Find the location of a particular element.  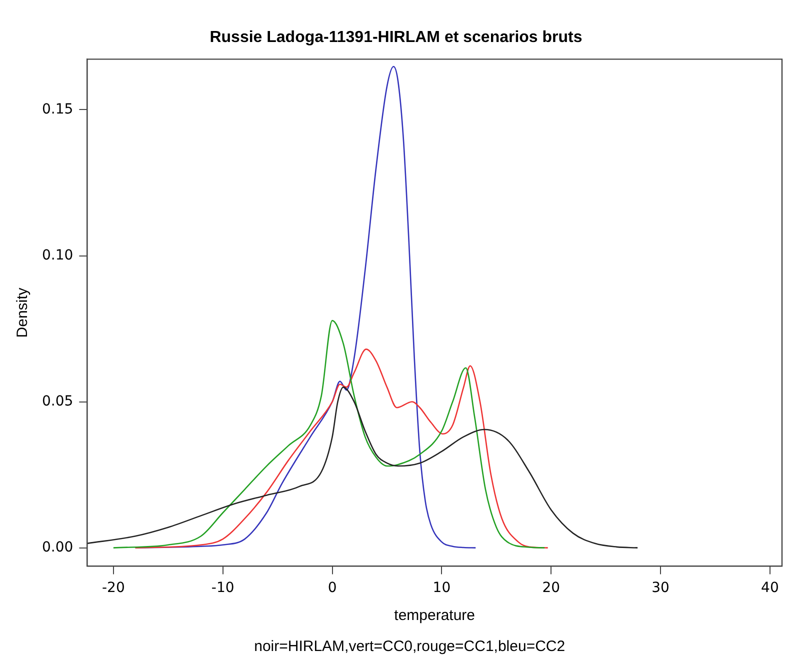

x-tick-label: 0 is located at coordinates (332, 588).